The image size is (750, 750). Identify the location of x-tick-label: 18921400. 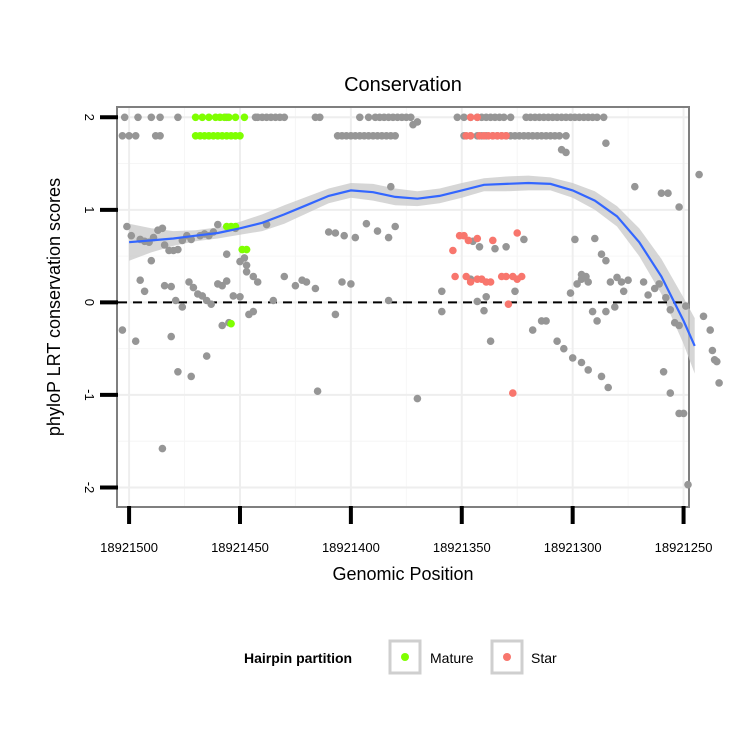
(351, 547).